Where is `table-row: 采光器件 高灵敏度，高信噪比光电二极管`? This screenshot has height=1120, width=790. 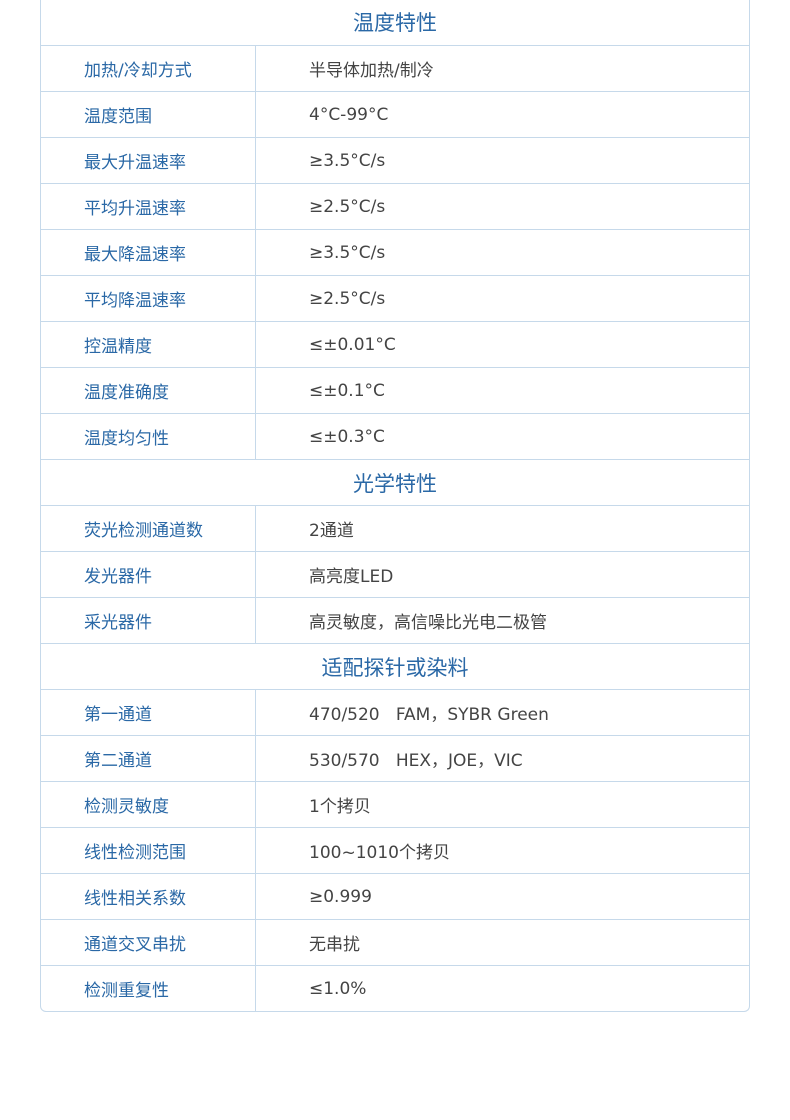
table-row: 采光器件 高灵敏度，高信噪比光电二极管 is located at coordinates (395, 620).